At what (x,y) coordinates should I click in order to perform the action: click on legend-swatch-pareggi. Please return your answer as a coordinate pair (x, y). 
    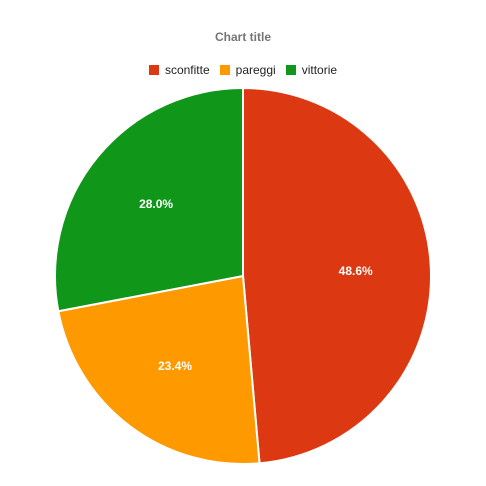
    Looking at the image, I should click on (224, 70).